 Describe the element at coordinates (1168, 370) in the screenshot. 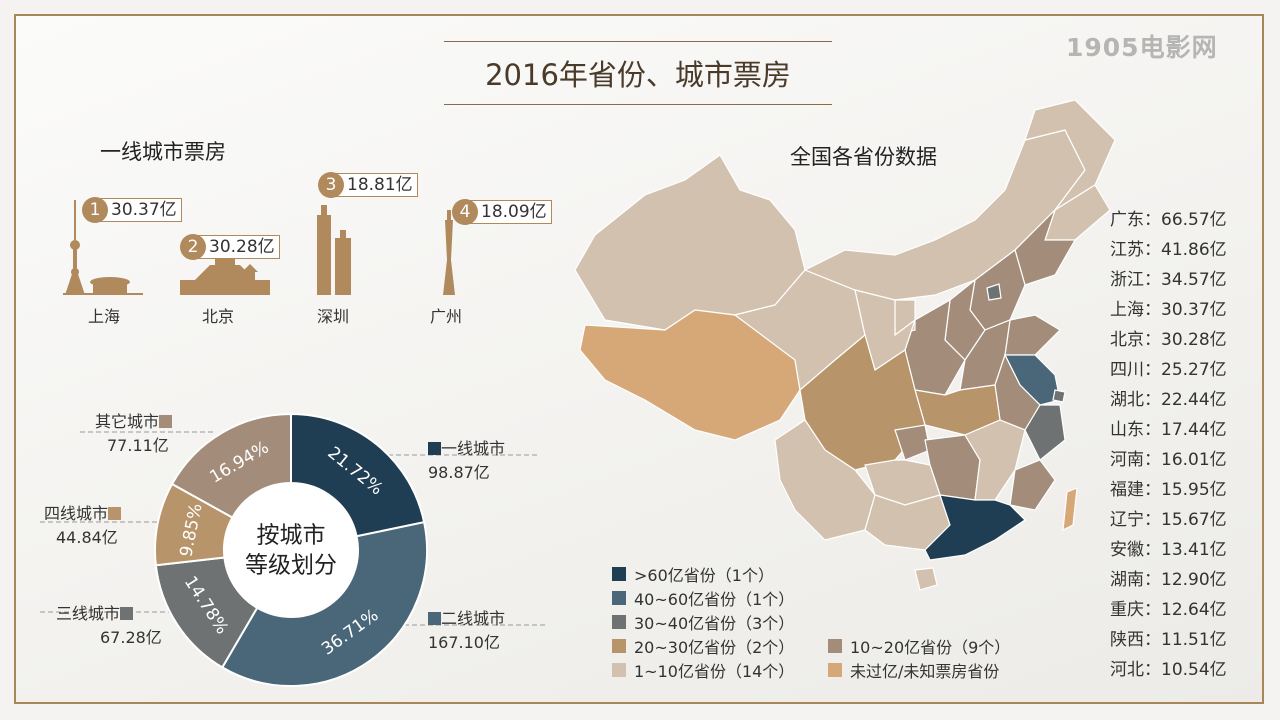

I see `province-item: 四川：25.27亿` at that location.